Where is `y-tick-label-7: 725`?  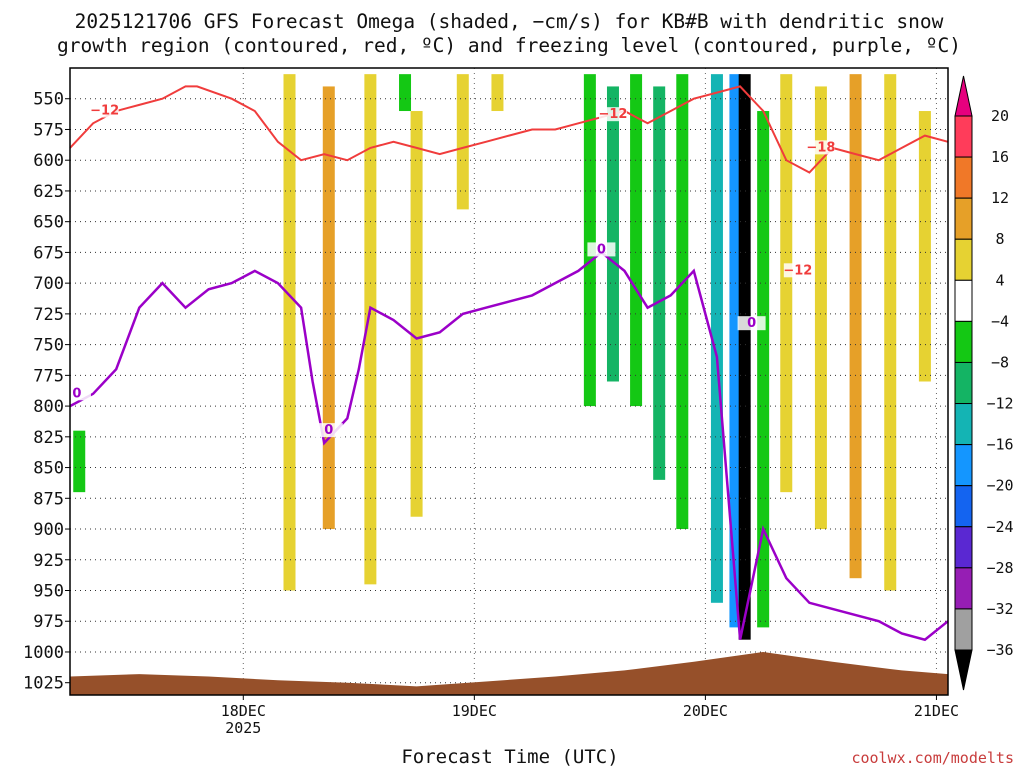 y-tick-label-7: 725 is located at coordinates (48, 315).